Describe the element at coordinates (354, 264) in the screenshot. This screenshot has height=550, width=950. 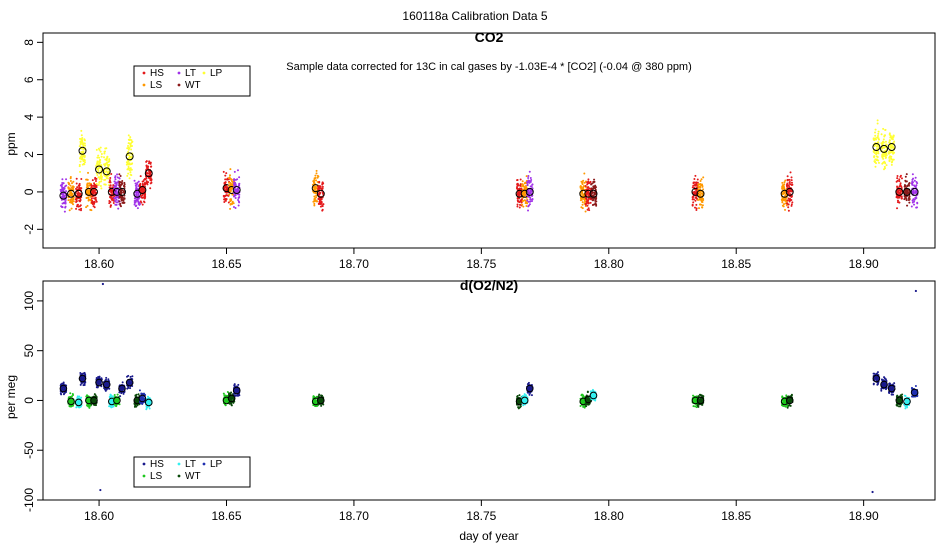
I see `x-tick-label: 18.70` at that location.